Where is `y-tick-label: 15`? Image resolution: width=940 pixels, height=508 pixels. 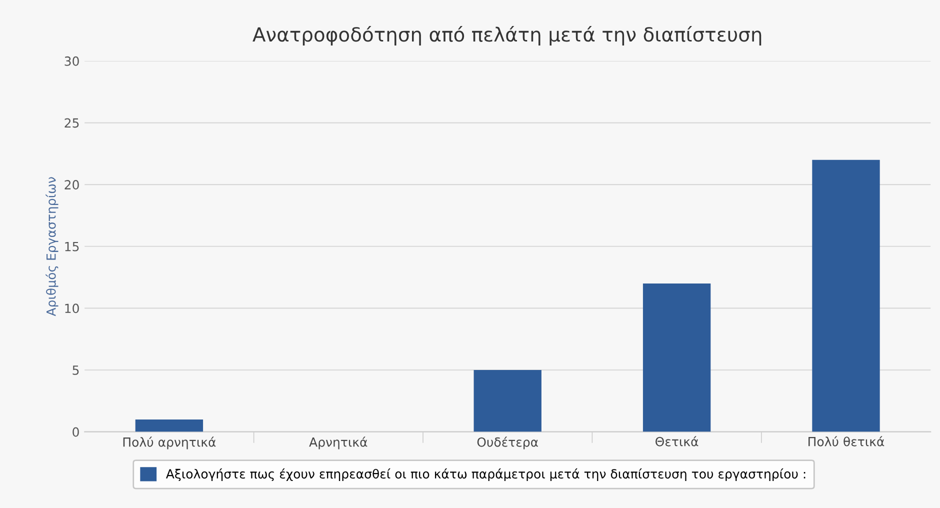 y-tick-label: 15 is located at coordinates (72, 247).